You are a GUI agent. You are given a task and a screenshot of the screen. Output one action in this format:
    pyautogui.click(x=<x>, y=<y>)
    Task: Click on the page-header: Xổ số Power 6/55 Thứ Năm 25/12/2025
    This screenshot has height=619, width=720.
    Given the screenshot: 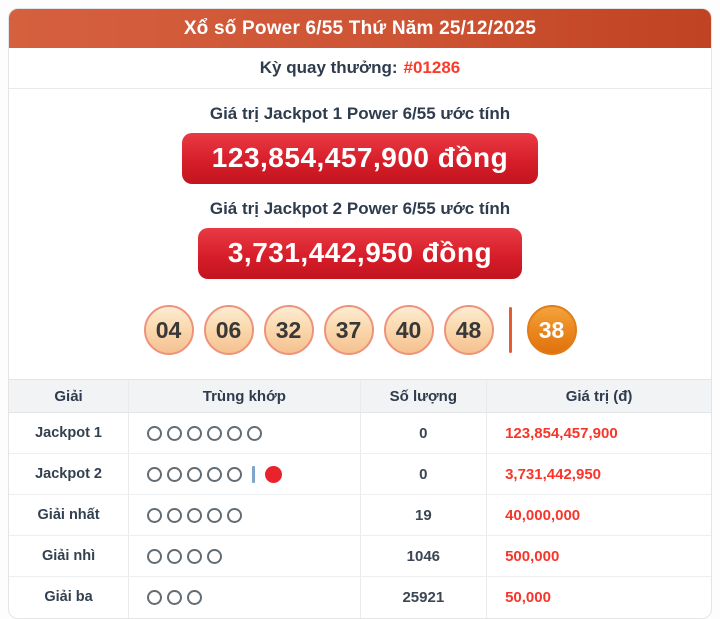 What is the action you would take?
    pyautogui.click(x=360, y=28)
    